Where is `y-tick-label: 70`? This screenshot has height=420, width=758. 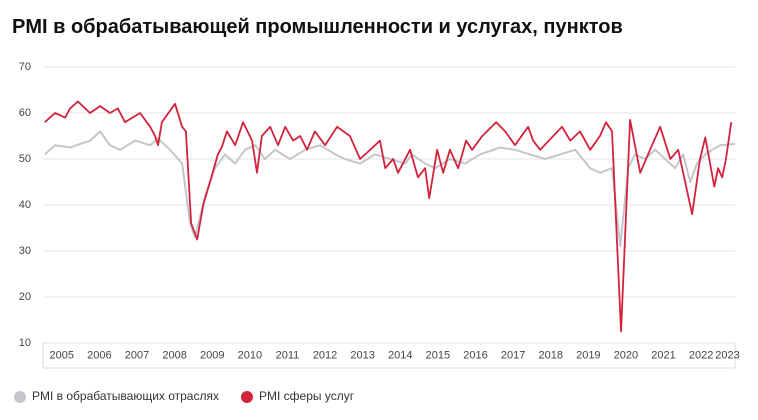 y-tick-label: 70 is located at coordinates (25, 67).